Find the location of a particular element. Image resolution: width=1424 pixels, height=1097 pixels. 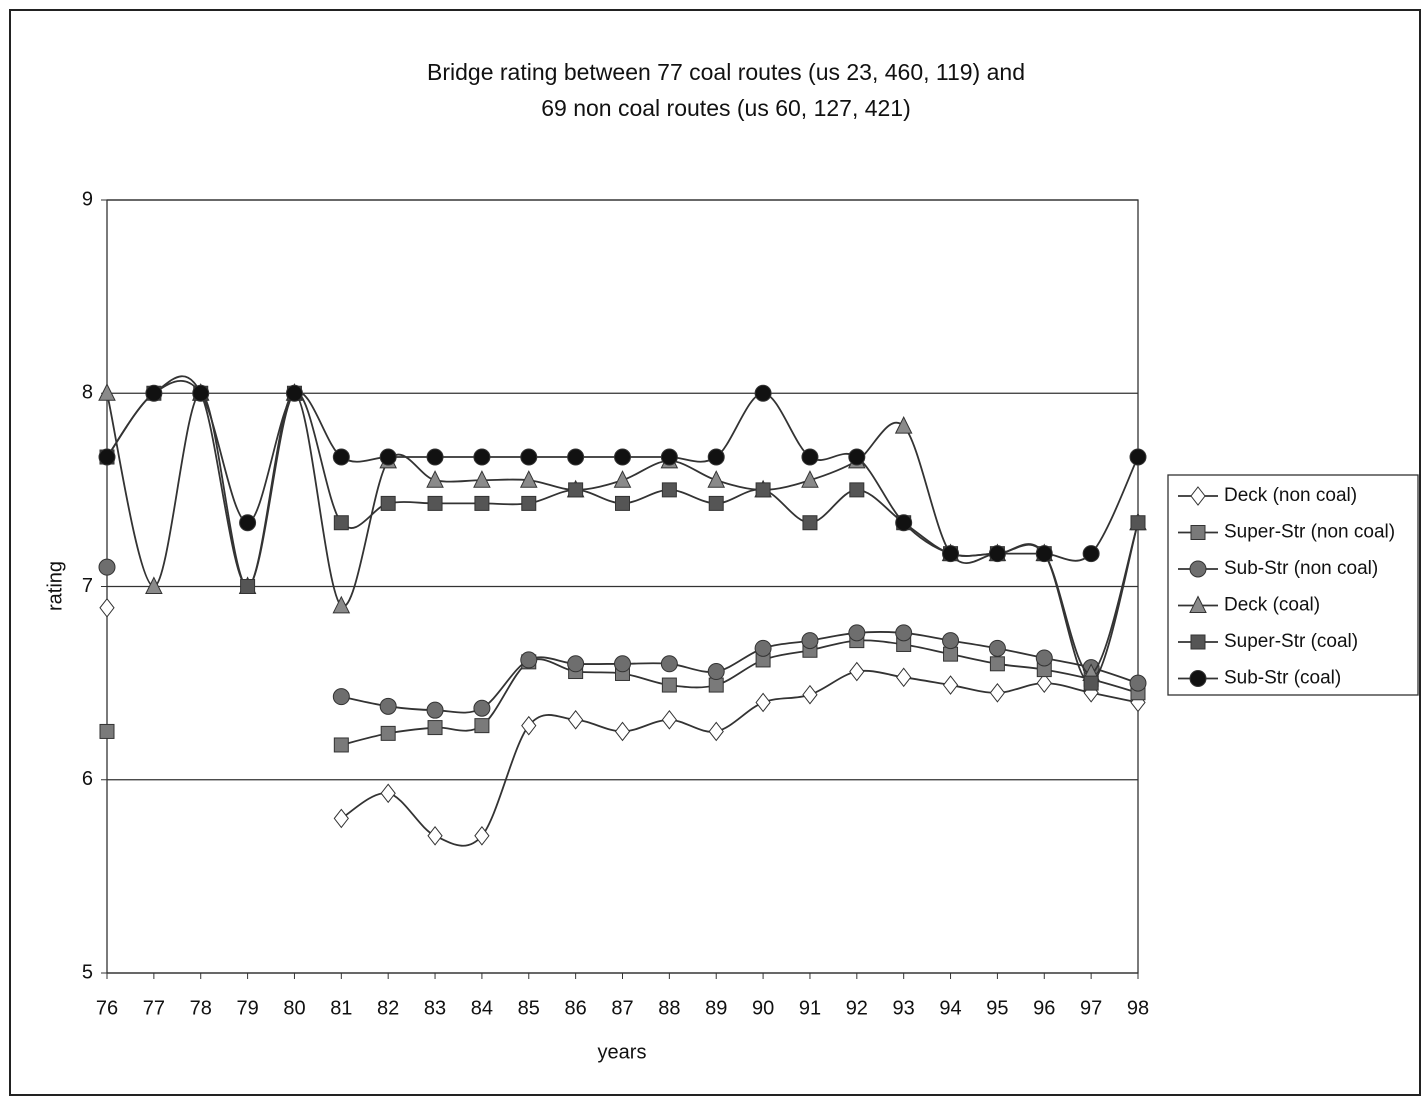

x-tick-label: 81 is located at coordinates (341, 1008).